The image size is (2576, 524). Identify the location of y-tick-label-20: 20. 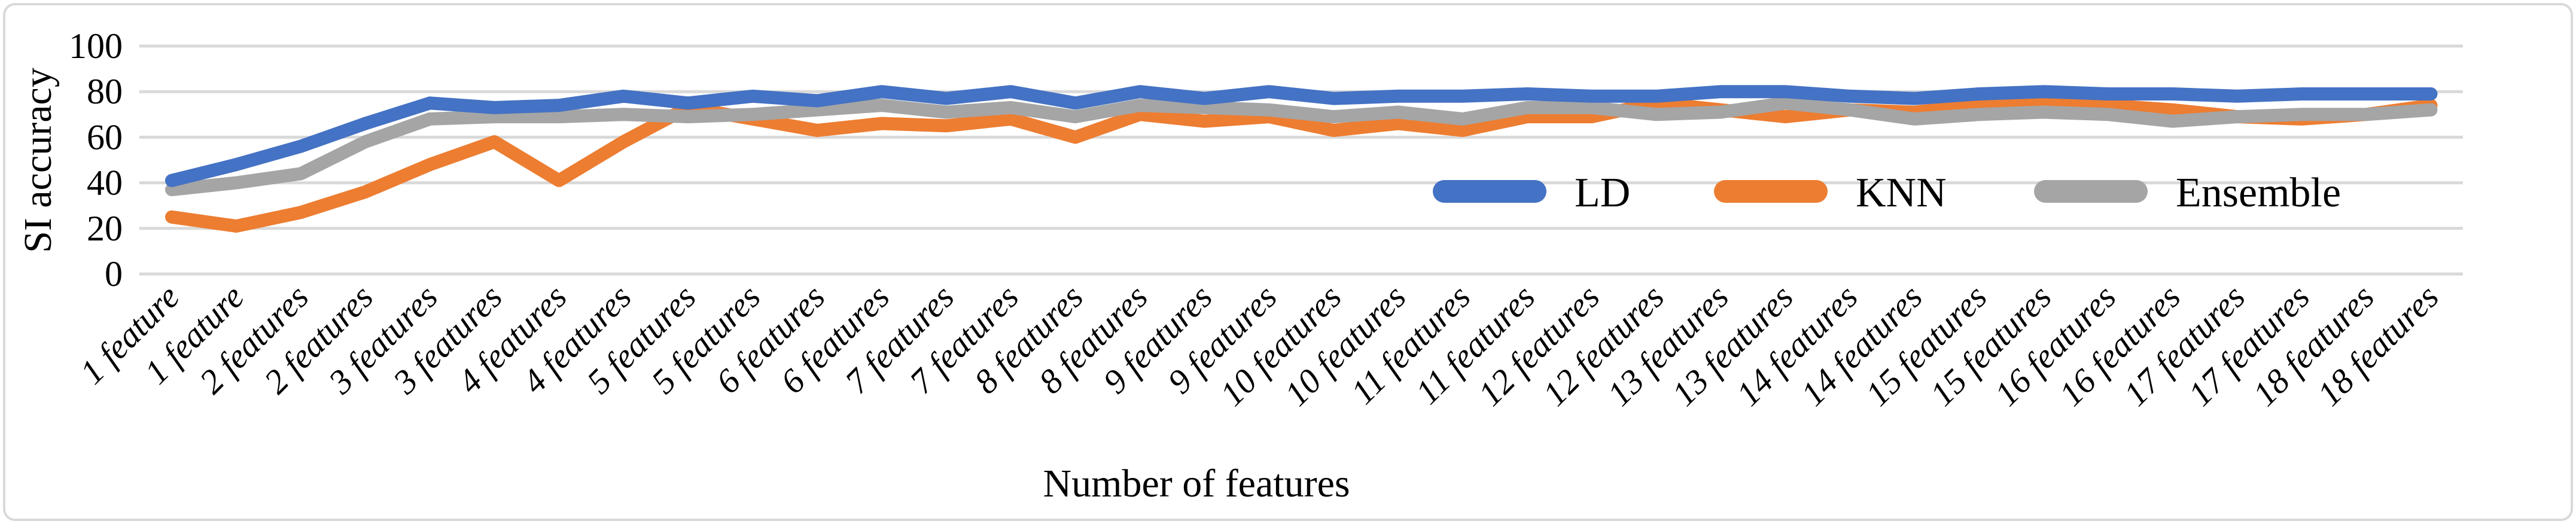
(105, 228).